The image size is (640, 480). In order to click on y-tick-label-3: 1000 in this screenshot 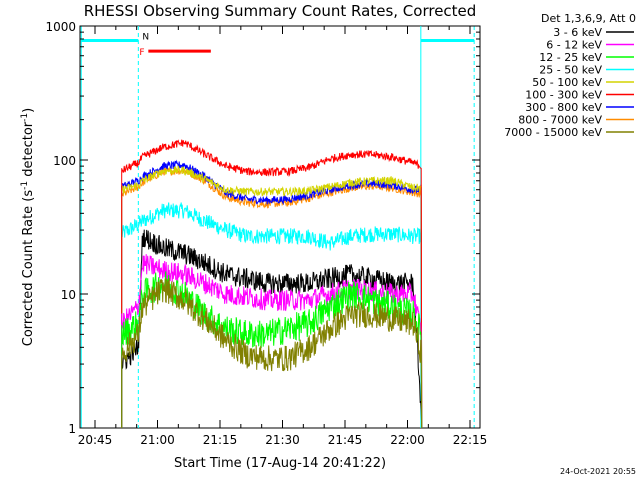, I will do `click(60, 27)`.